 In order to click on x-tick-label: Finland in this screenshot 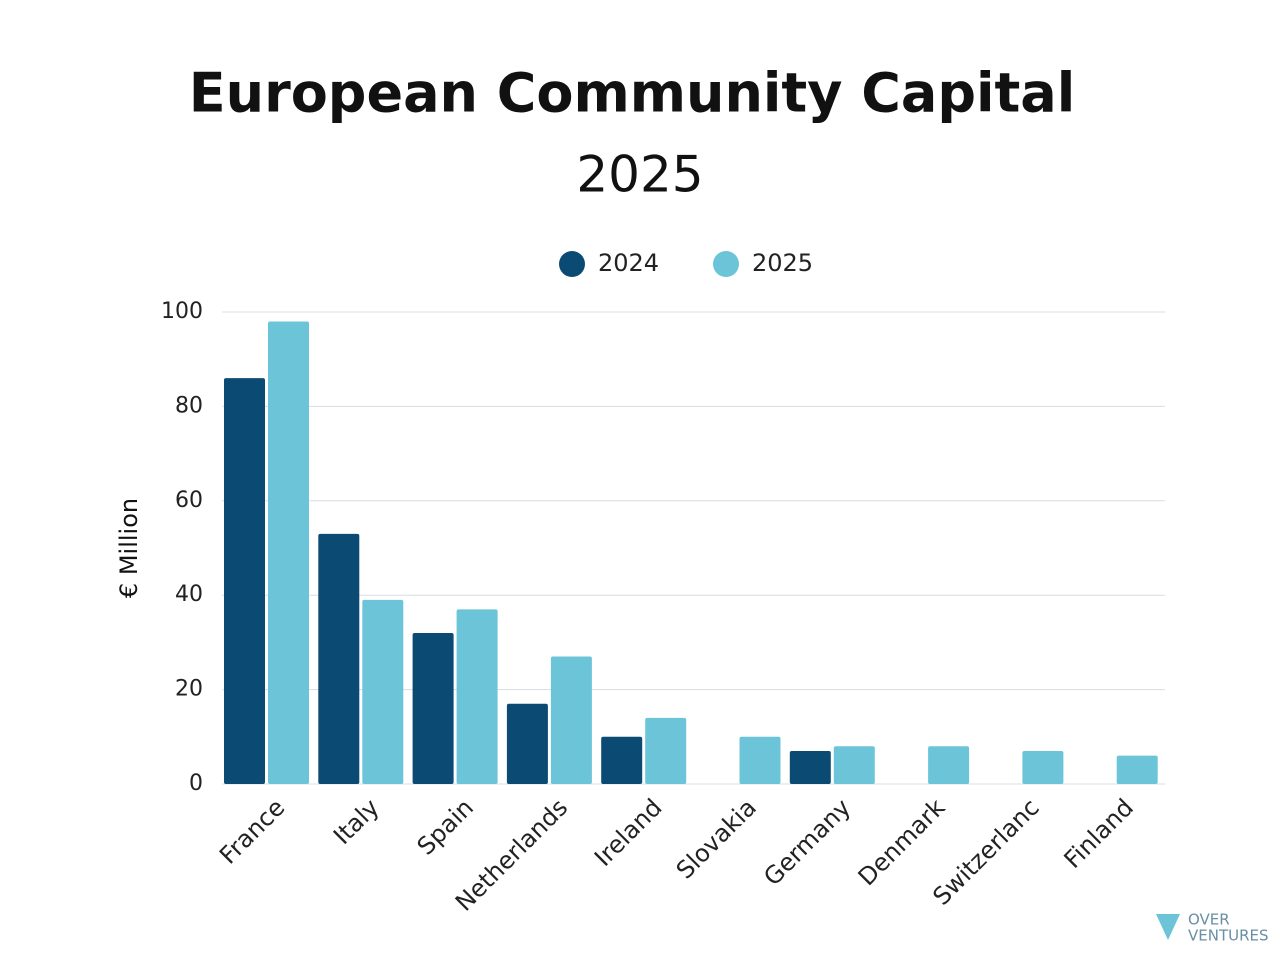, I will do `click(1099, 833)`.